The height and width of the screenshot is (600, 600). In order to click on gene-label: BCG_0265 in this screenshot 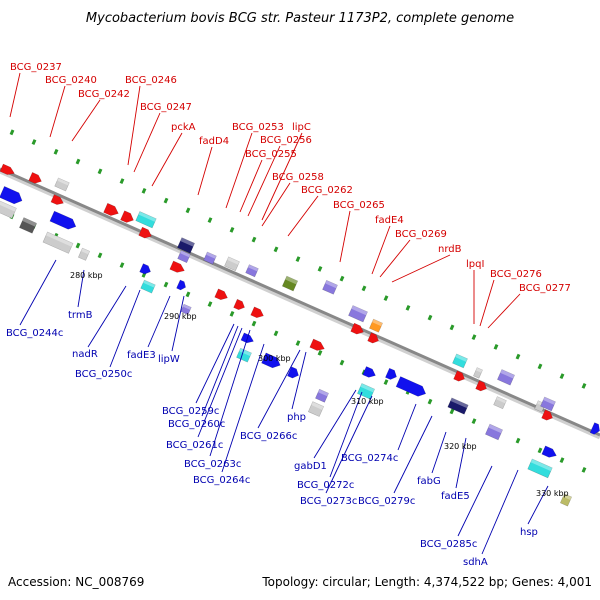, I will do `click(359, 205)`.